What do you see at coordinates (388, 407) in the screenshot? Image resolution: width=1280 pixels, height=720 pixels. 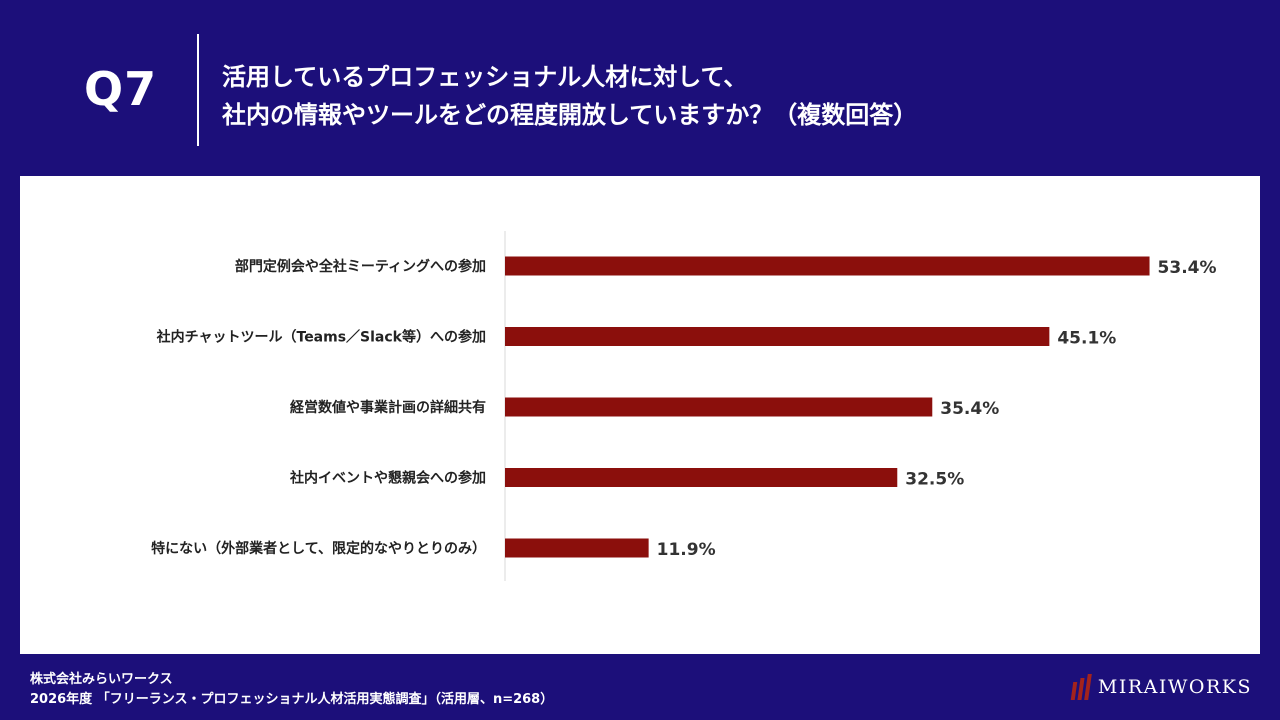 I see `category-label: 経営数値や事業計画の詳細共有` at bounding box center [388, 407].